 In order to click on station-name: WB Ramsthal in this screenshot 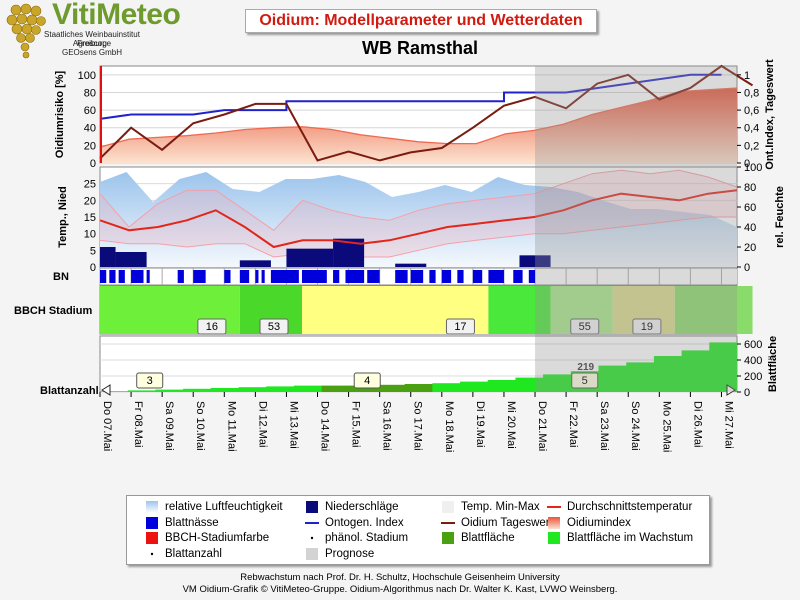, I will do `click(419, 48)`.